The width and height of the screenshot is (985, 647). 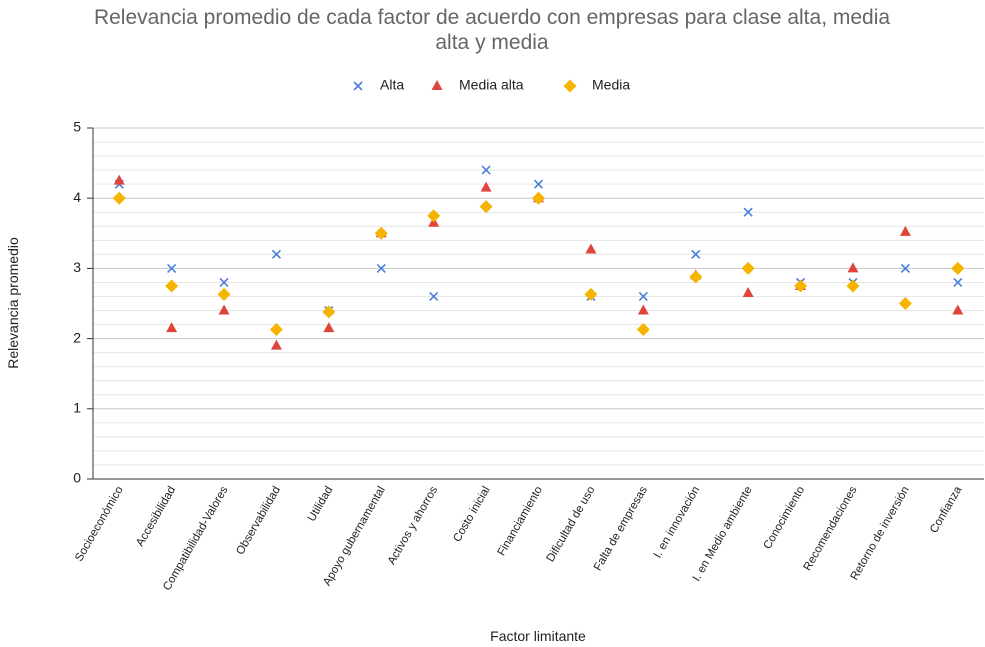 I want to click on x-tick-label: Apoyo gubernamental, so click(x=354, y=536).